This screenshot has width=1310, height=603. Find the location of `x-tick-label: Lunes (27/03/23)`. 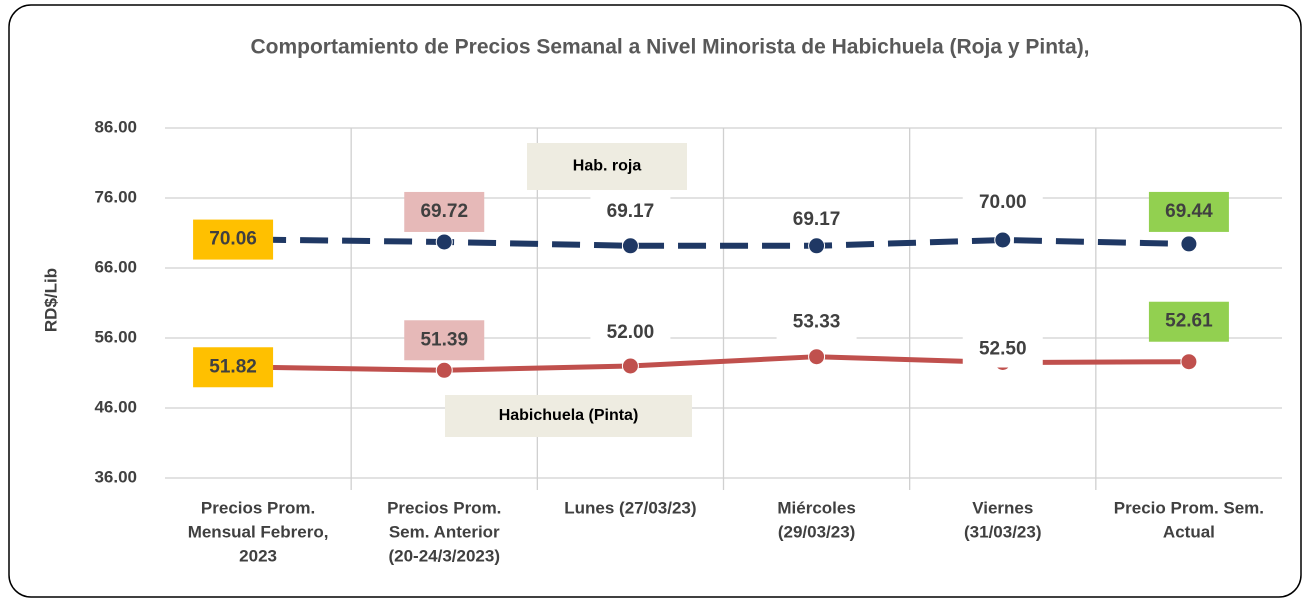

x-tick-label: Lunes (27/03/23) is located at coordinates (630, 507).